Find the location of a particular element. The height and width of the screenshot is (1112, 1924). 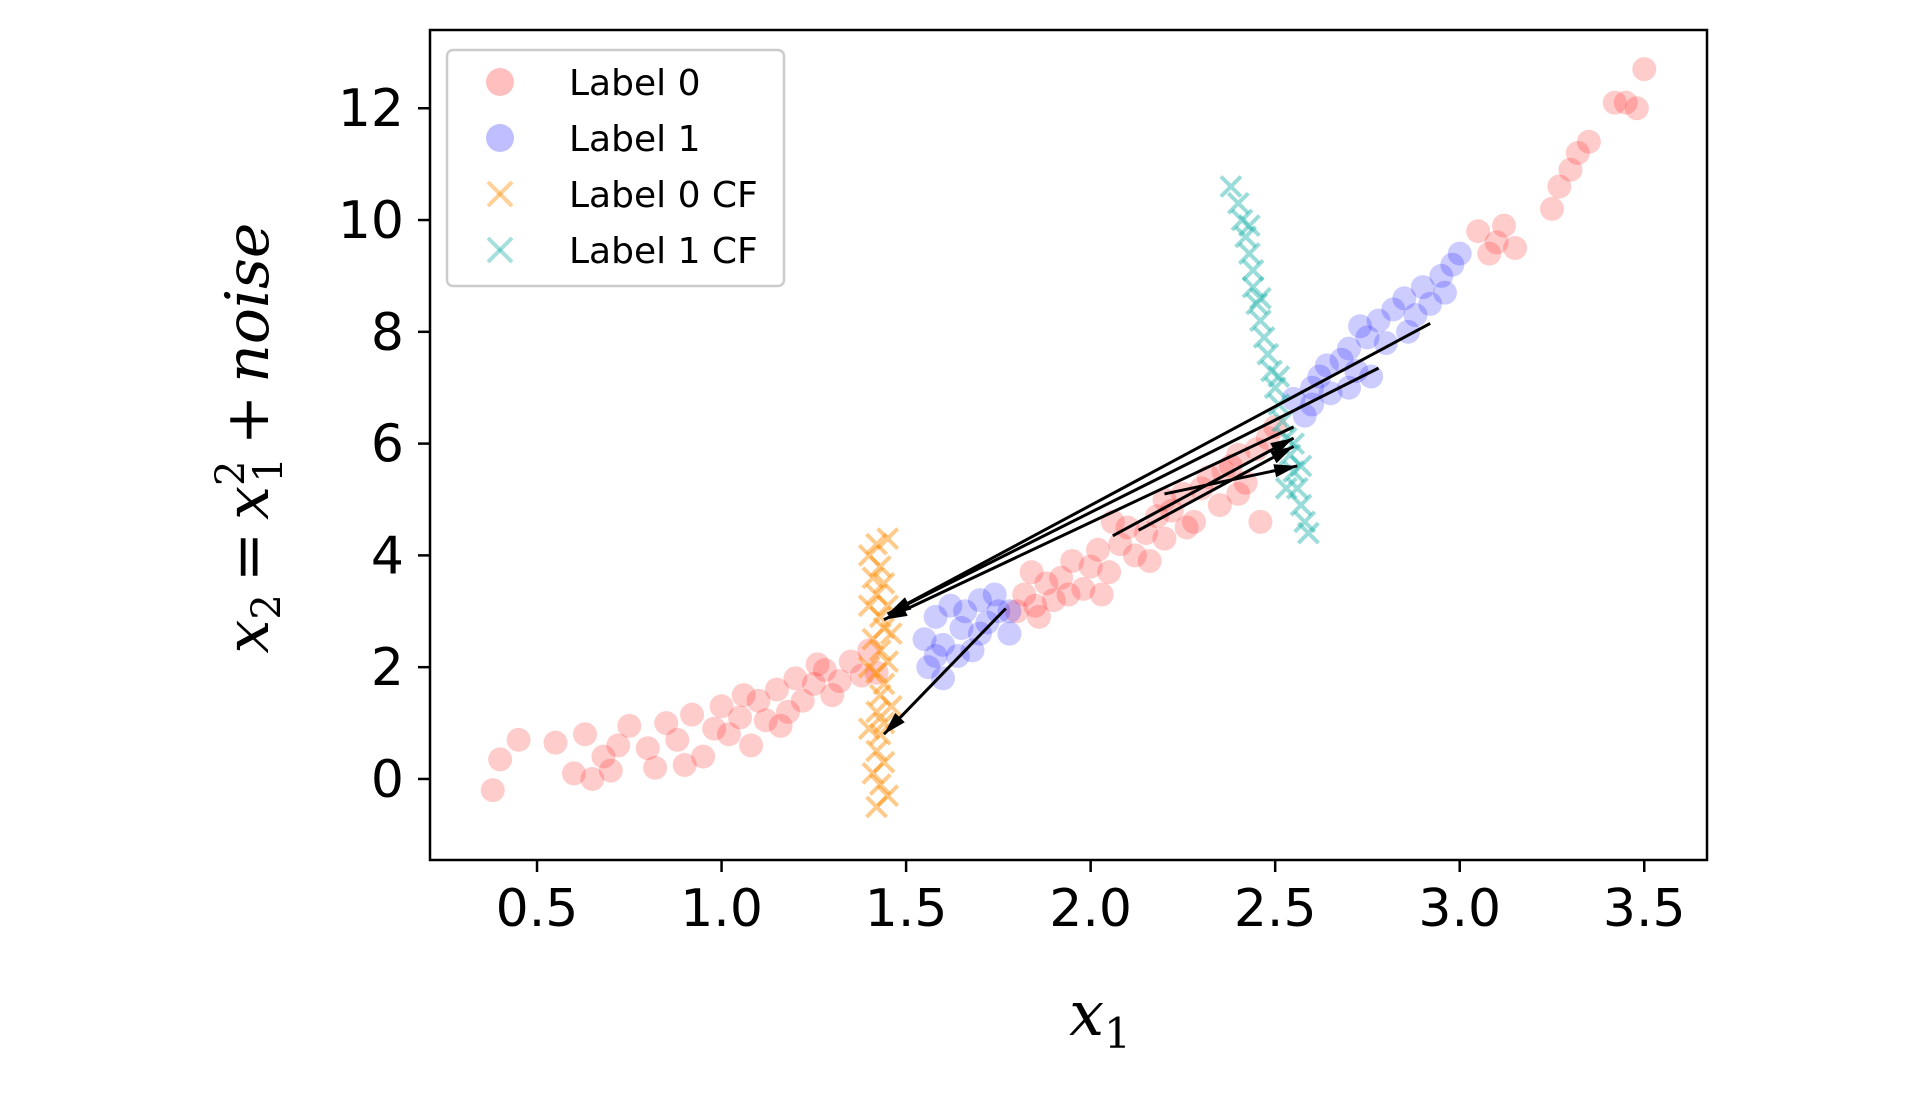

y-label-noise: noise is located at coordinates (248, 303).